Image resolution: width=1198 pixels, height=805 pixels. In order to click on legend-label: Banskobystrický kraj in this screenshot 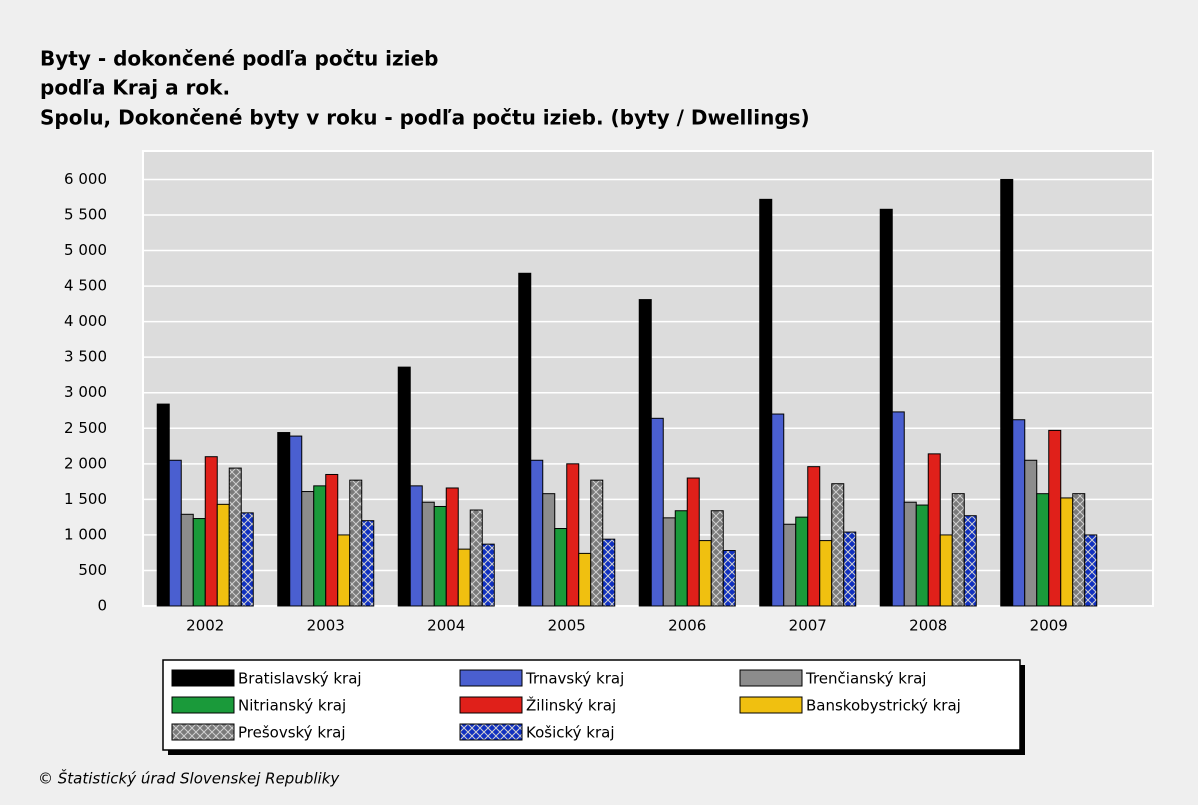, I will do `click(883, 706)`.